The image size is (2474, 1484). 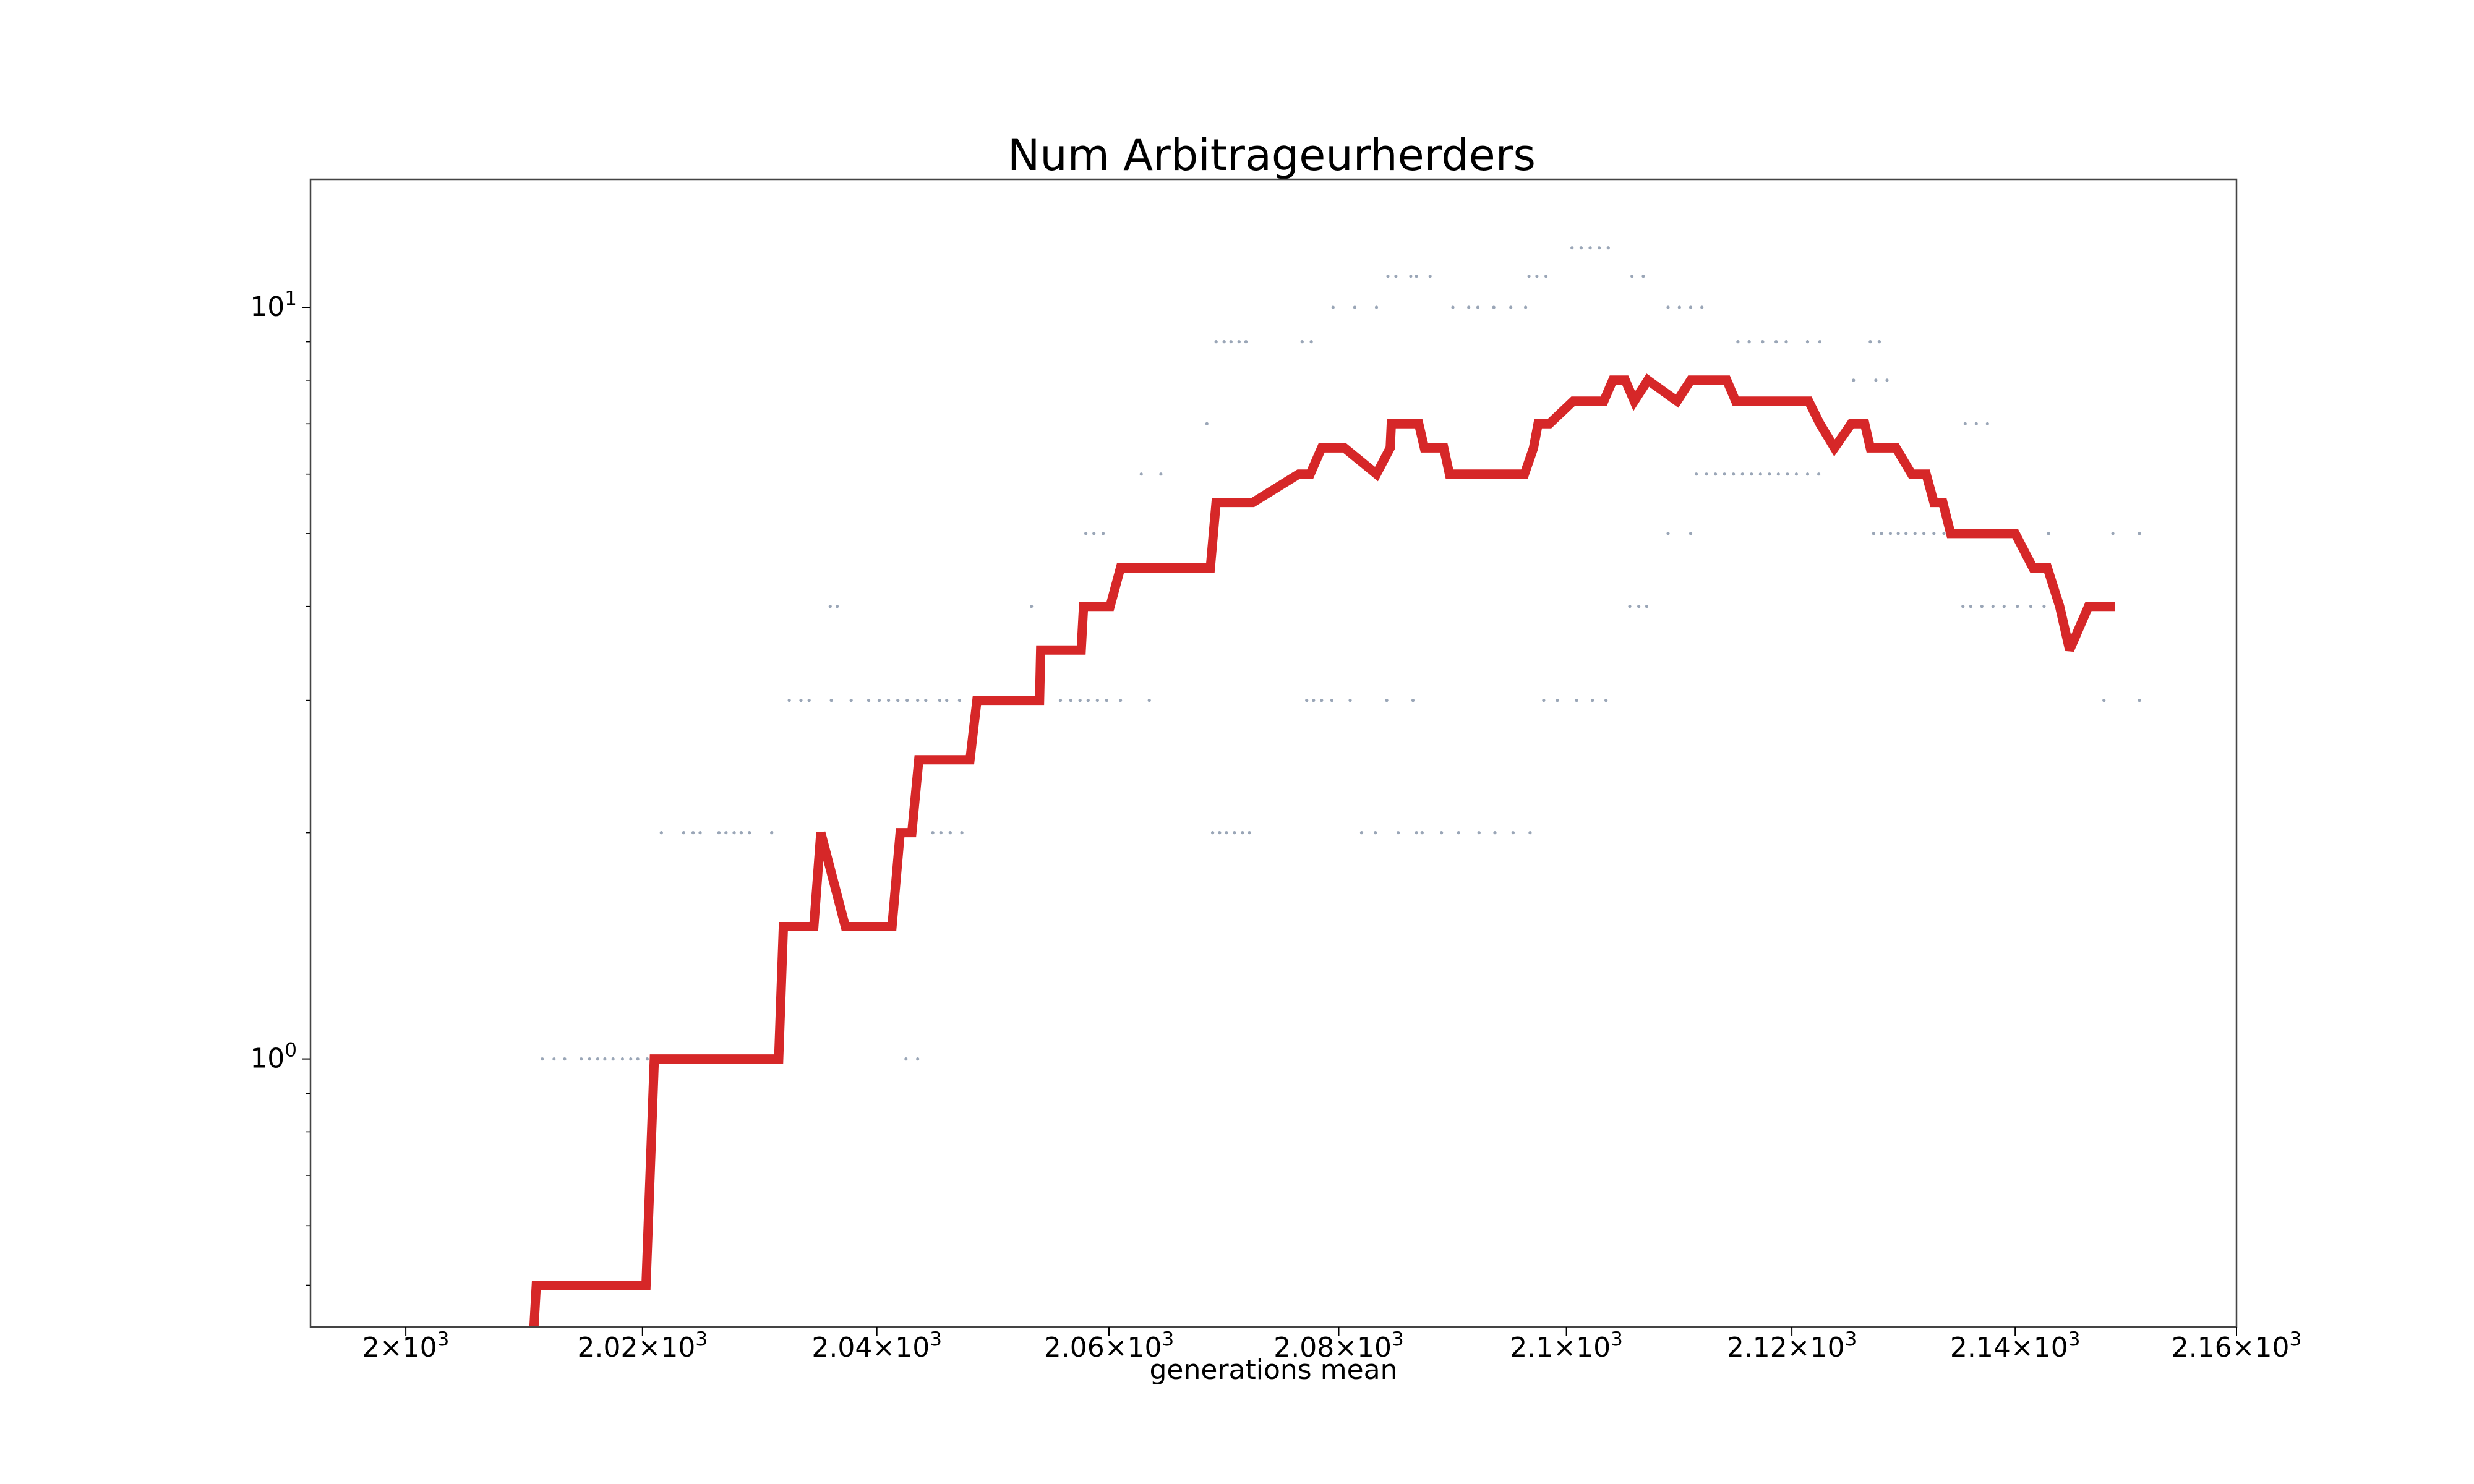 What do you see at coordinates (1792, 1345) in the screenshot?
I see `x-tick-label: 2.12×103` at bounding box center [1792, 1345].